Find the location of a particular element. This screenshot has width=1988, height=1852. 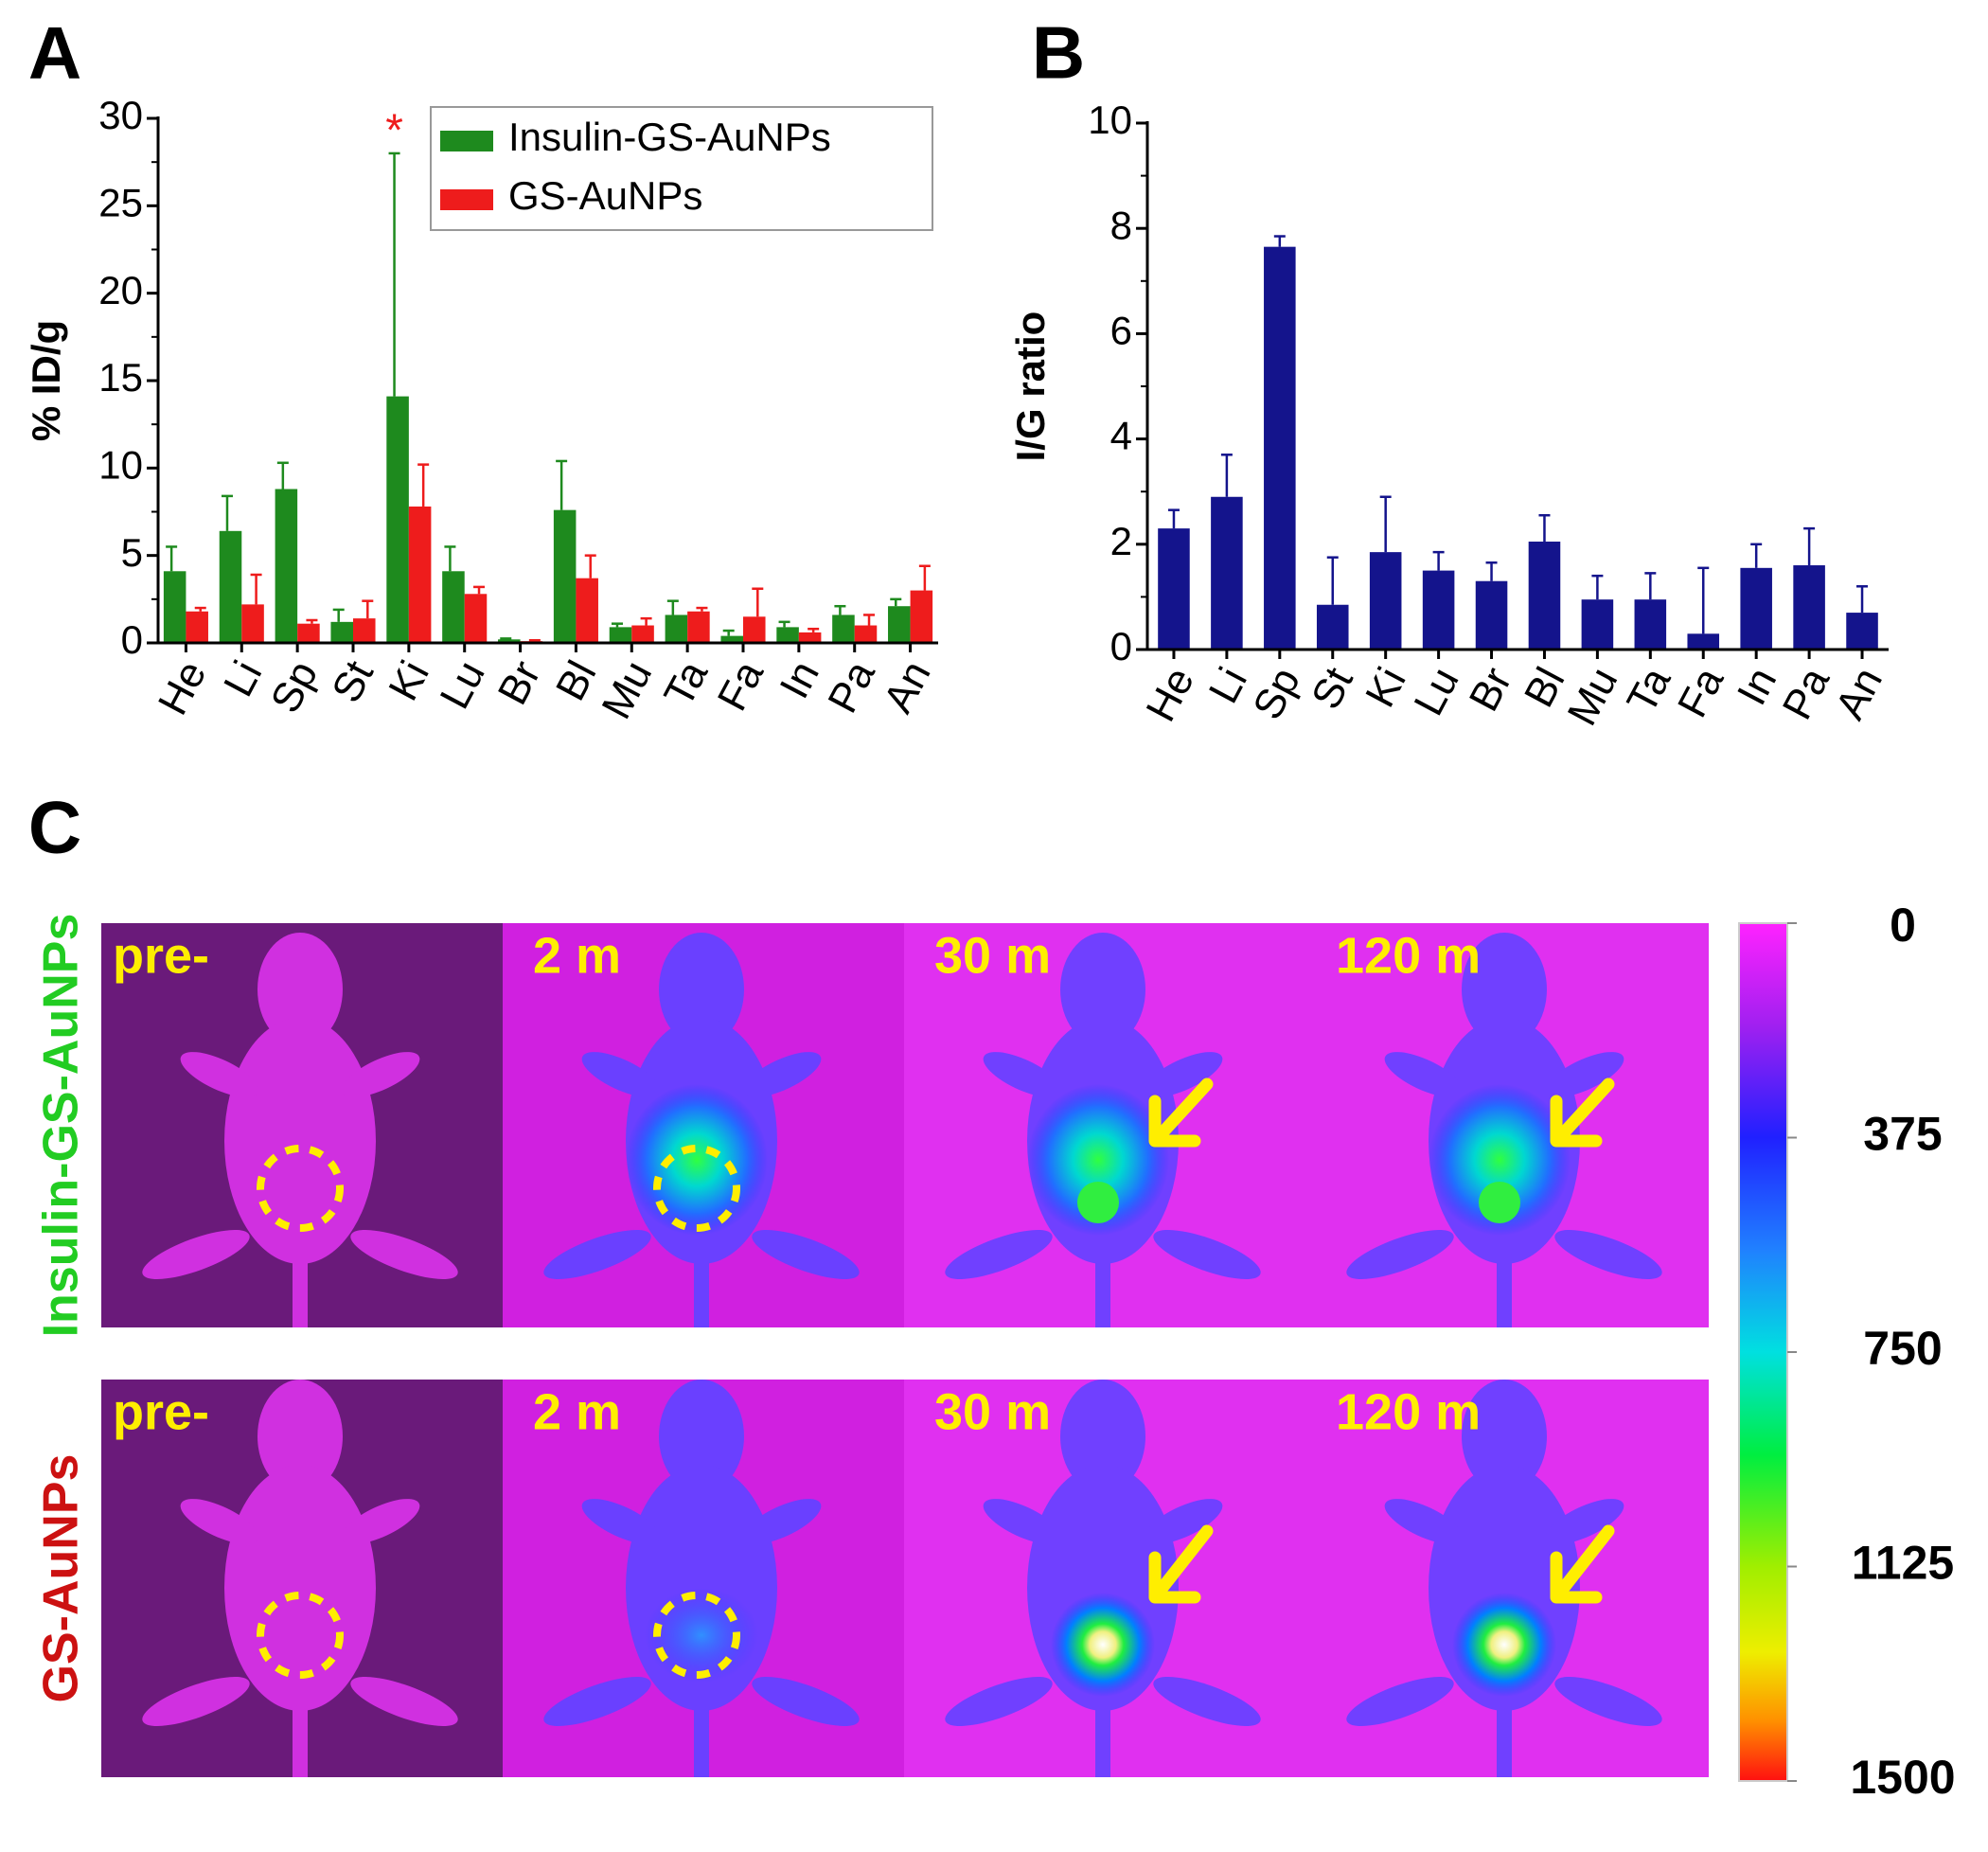

y-tick-label: 4 is located at coordinates (1121, 436).